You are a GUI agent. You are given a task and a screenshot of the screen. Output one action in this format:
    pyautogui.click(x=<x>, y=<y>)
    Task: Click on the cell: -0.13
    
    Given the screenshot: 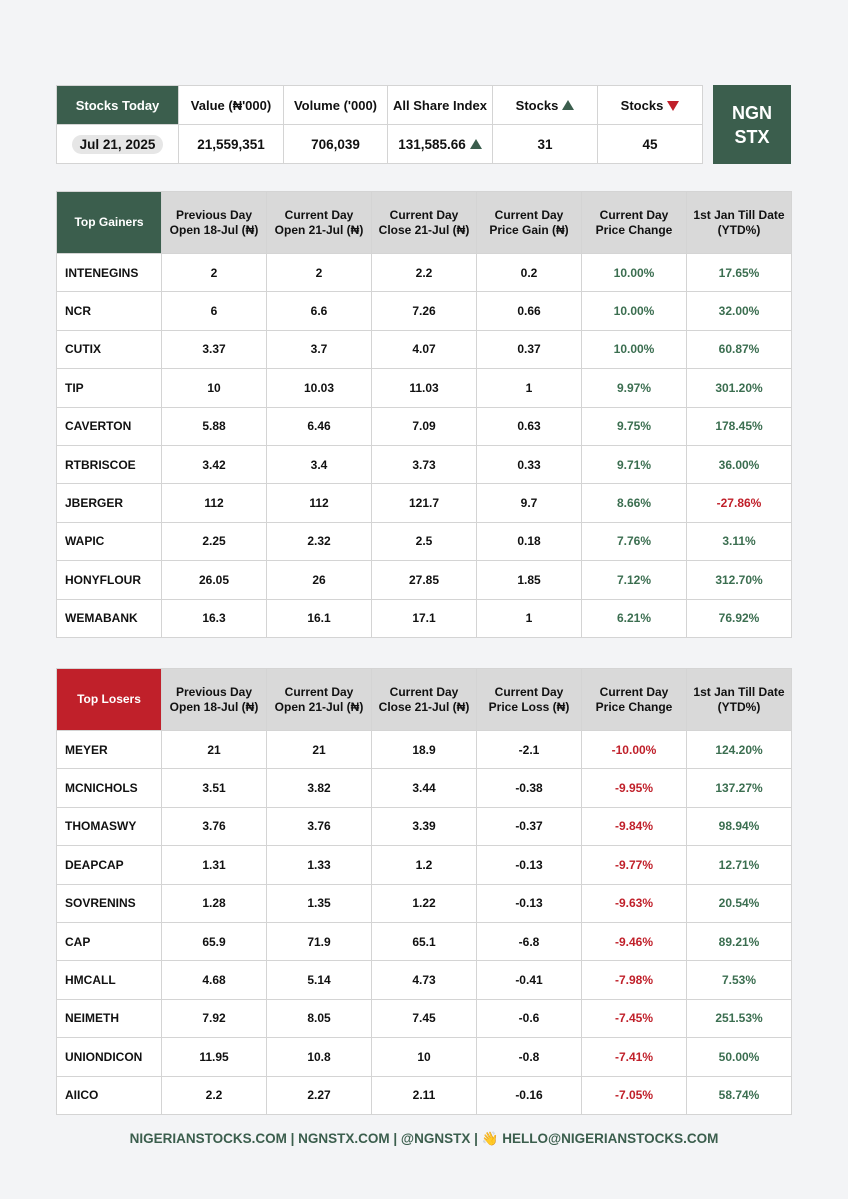 What is the action you would take?
    pyautogui.click(x=529, y=865)
    